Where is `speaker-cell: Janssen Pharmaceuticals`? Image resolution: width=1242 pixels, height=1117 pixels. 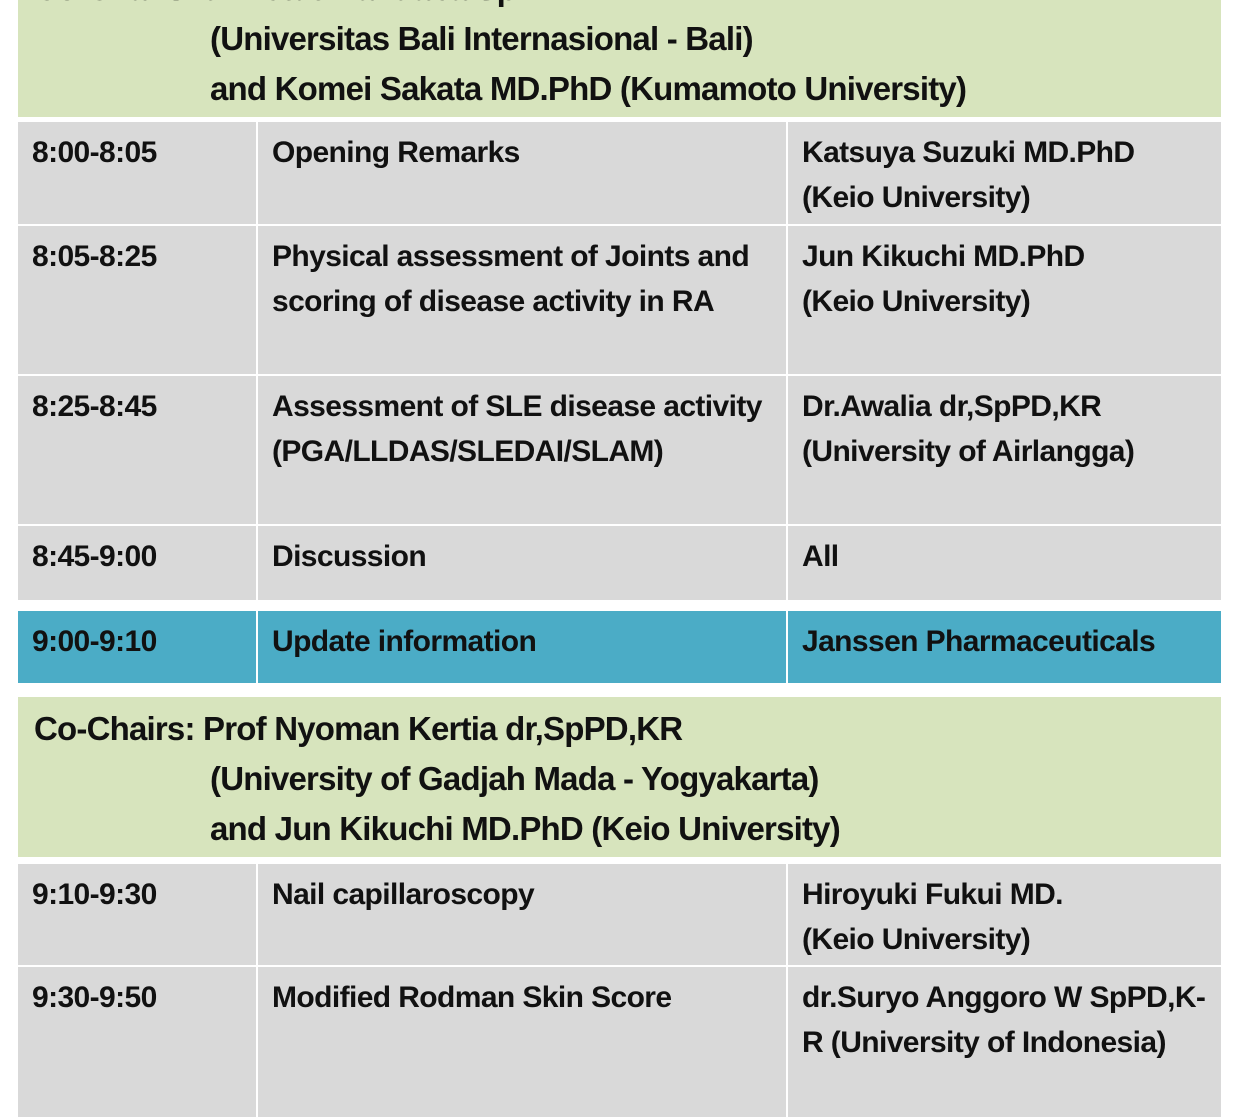 speaker-cell: Janssen Pharmaceuticals is located at coordinates (979, 641).